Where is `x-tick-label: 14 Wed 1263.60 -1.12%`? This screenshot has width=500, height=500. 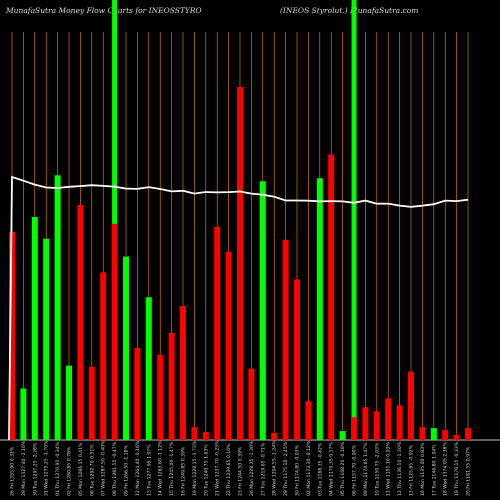 x-tick-label: 14 Wed 1263.60 -1.12% is located at coordinates (161, 468).